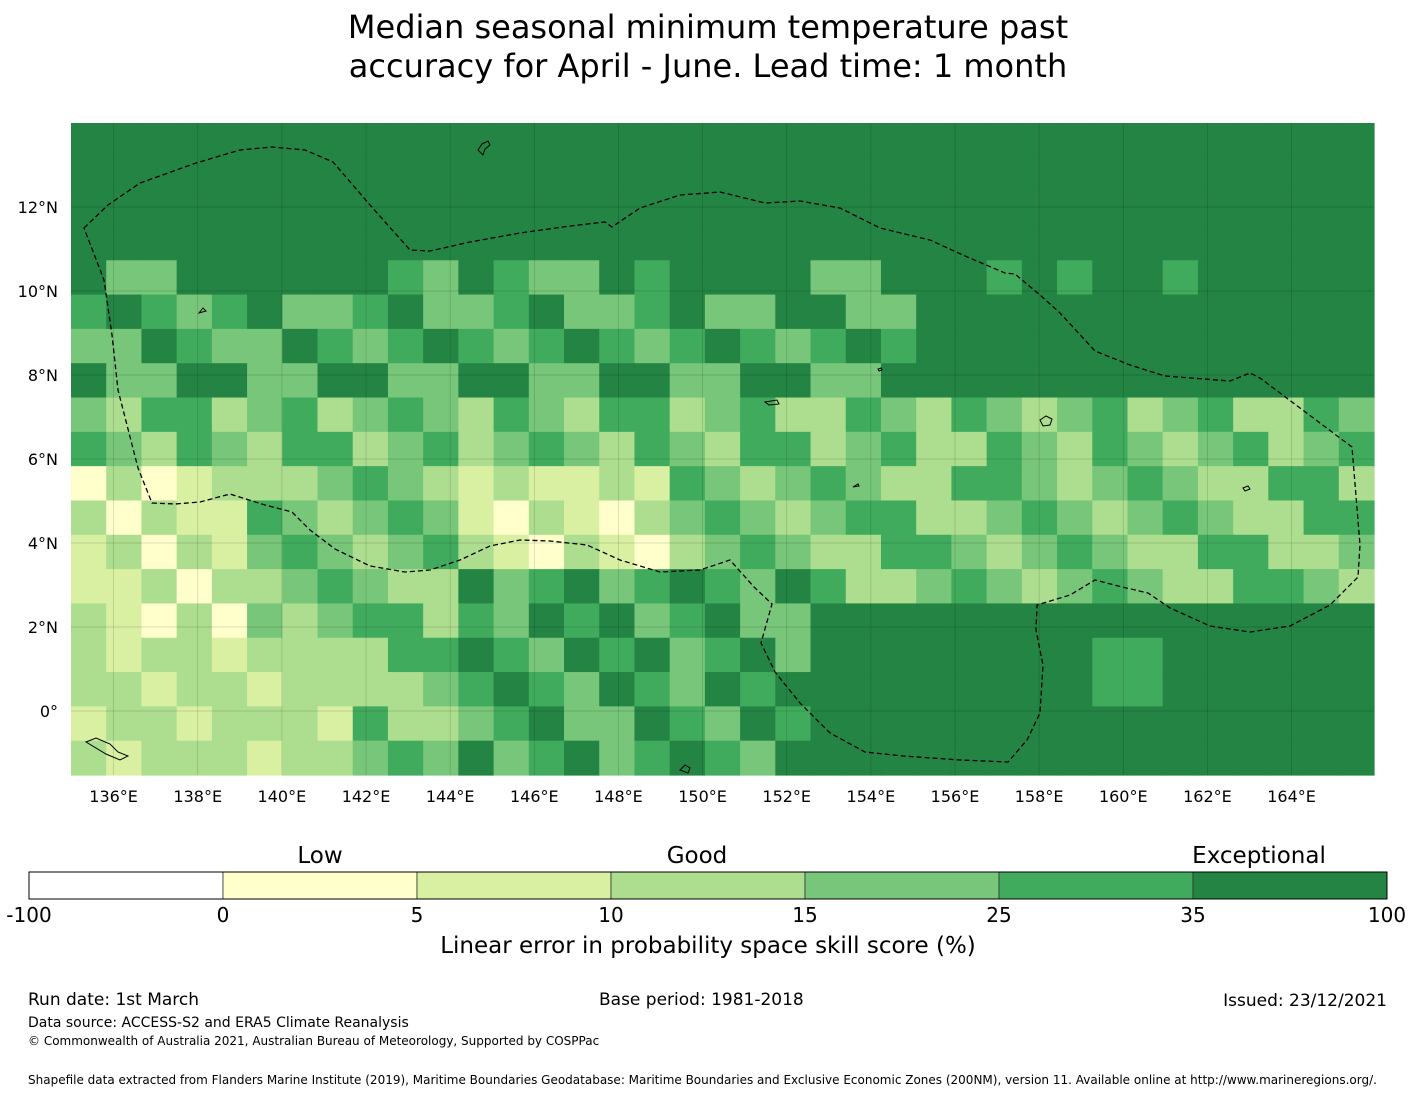 The image size is (1416, 1095). I want to click on y-tick-label: 12°N, so click(38, 207).